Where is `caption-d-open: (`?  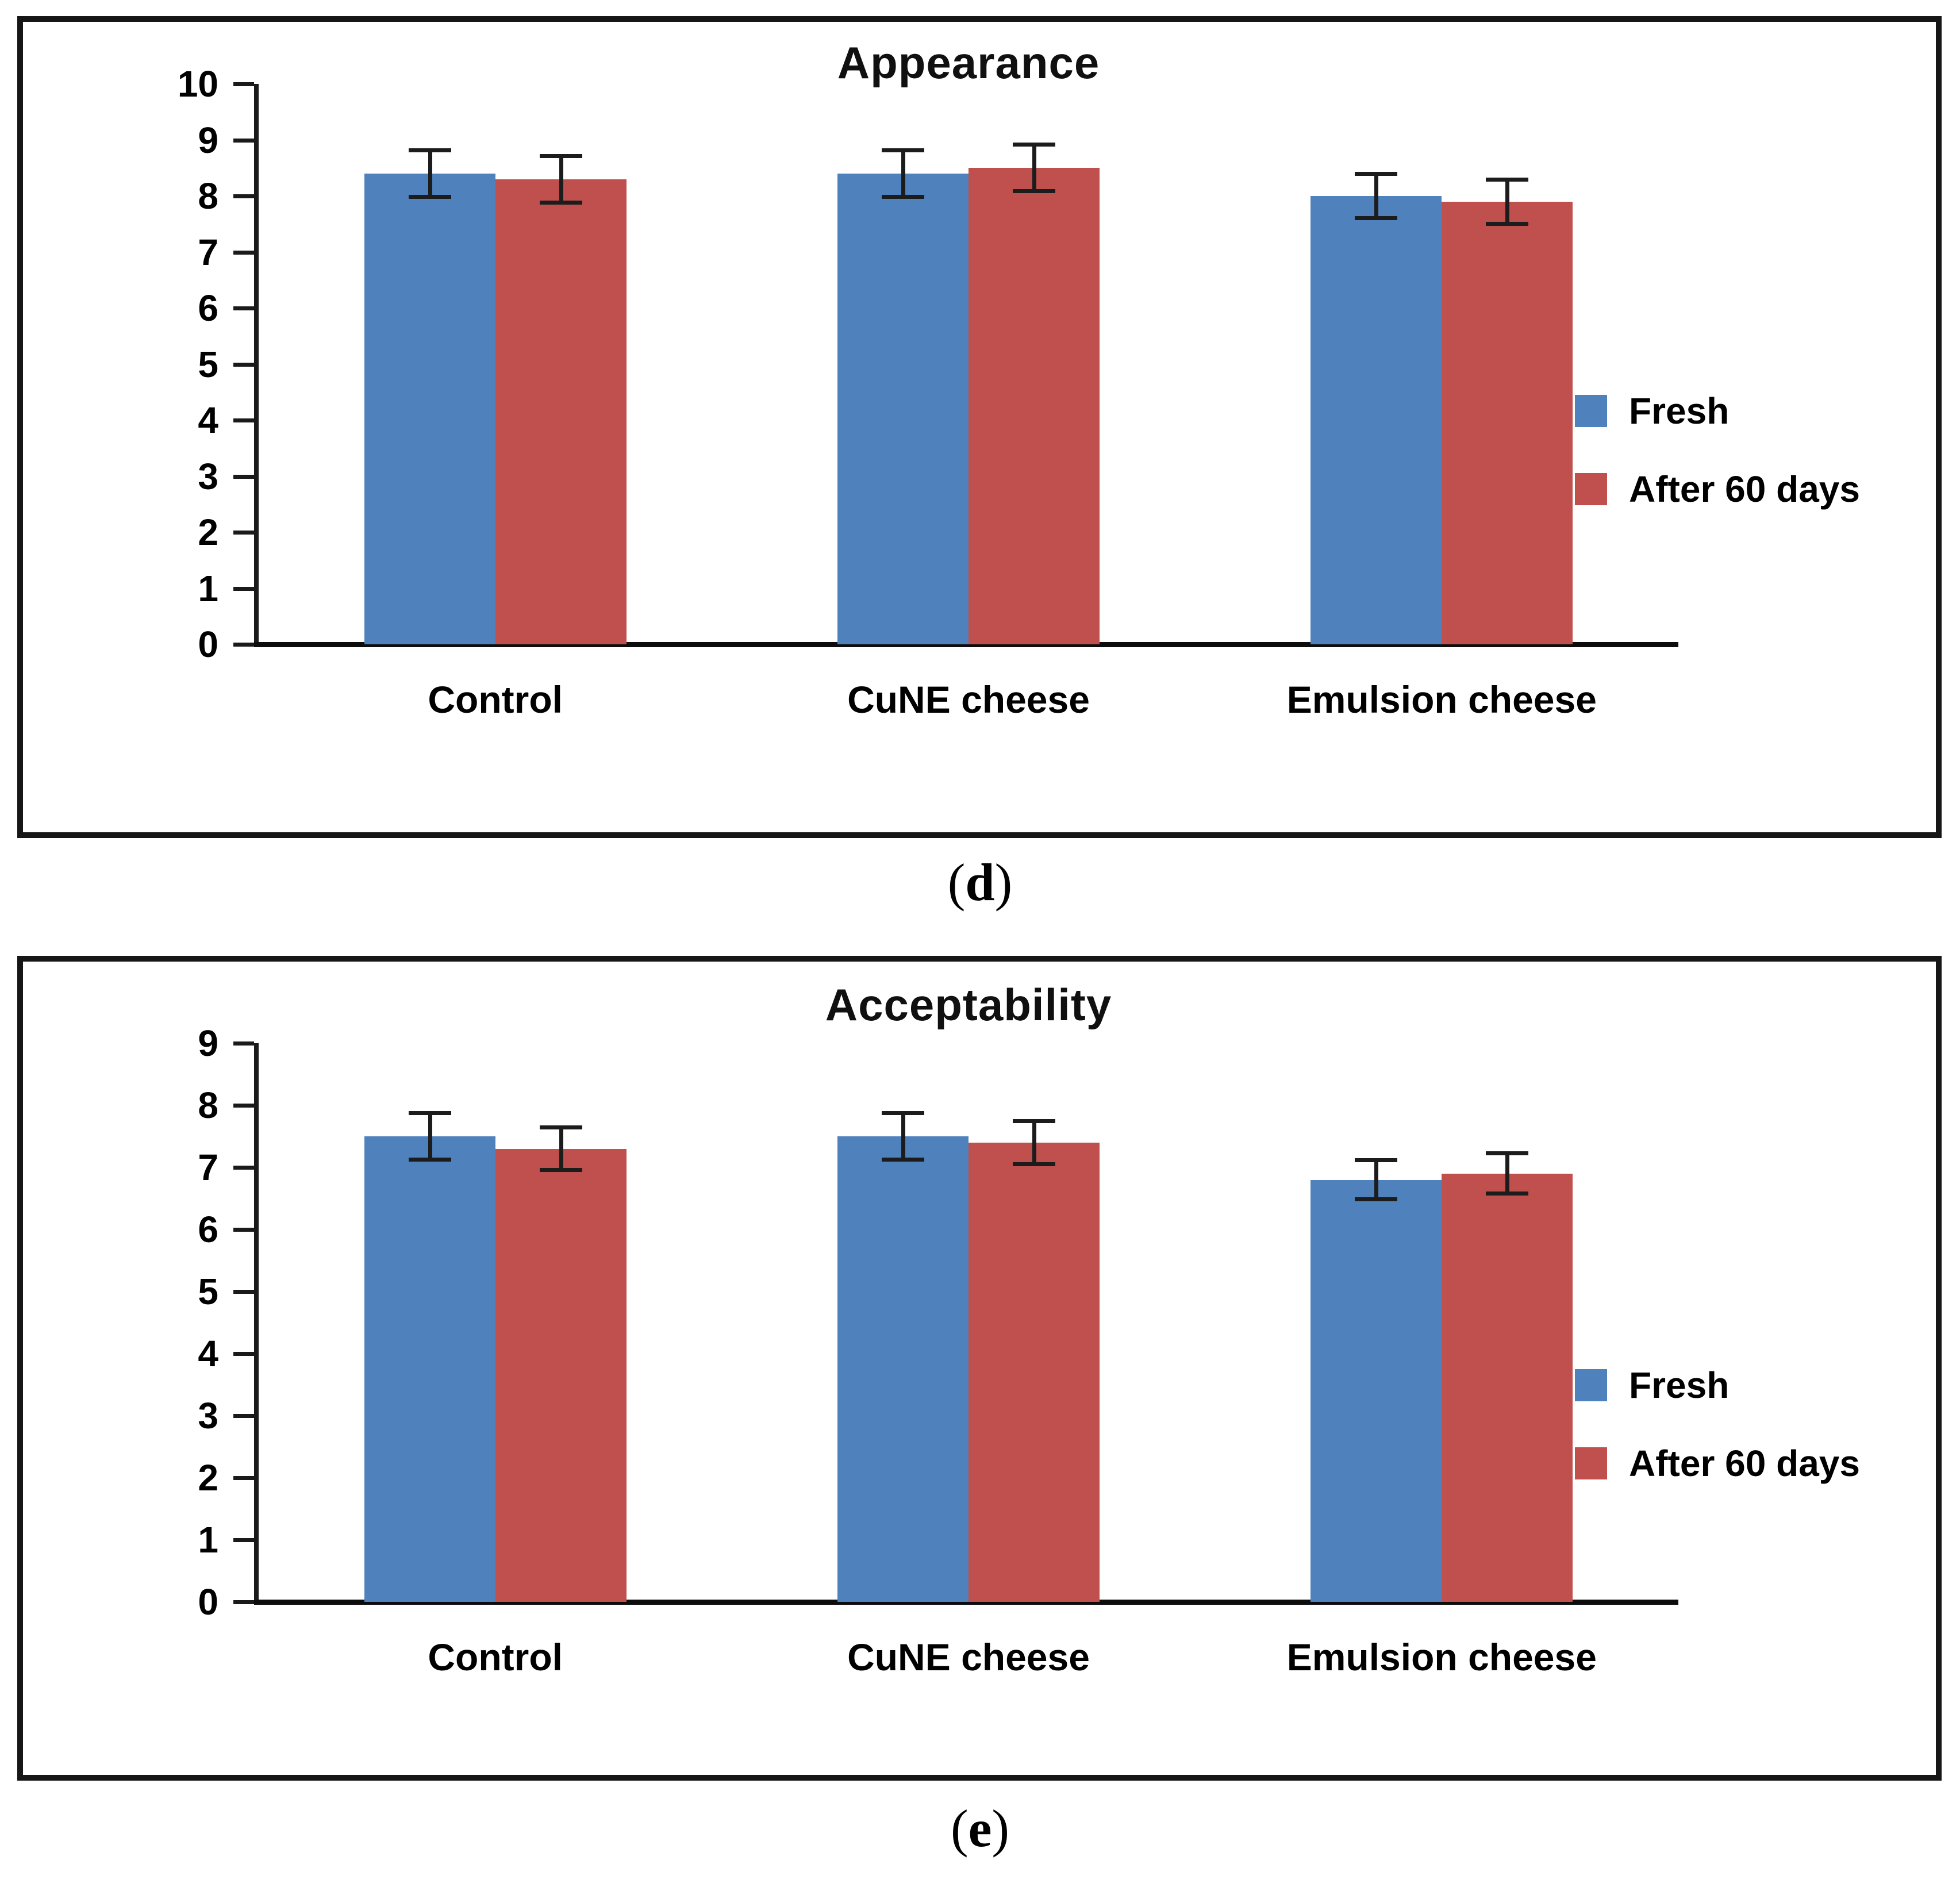
caption-d-open: ( is located at coordinates (957, 882).